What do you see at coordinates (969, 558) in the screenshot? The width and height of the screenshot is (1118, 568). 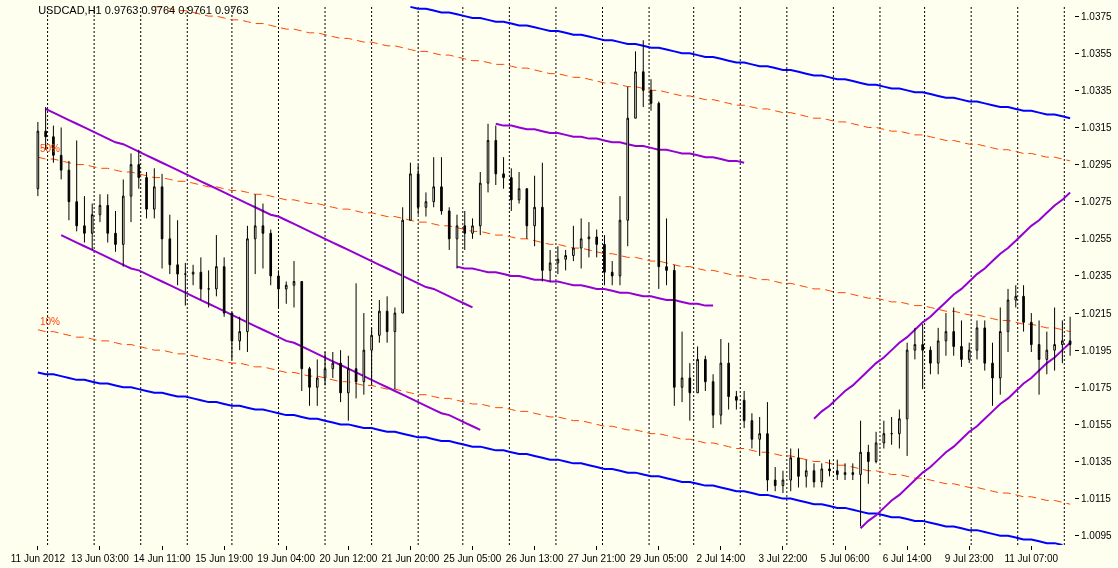 I see `x-tick-label: 9 Jul 23:00` at bounding box center [969, 558].